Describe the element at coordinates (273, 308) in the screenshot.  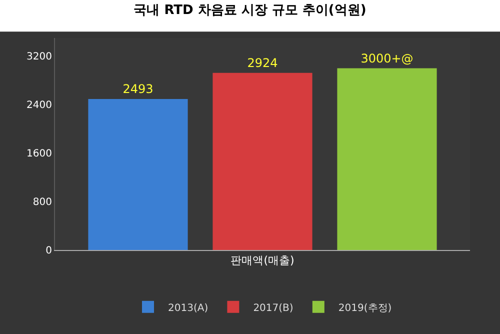
I see `legend-label: 2017(B)` at that location.